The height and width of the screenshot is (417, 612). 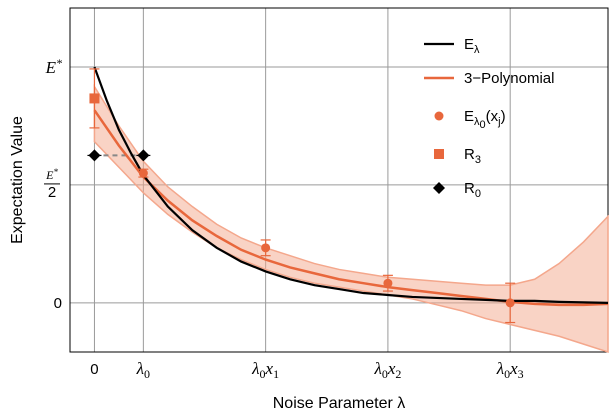 What do you see at coordinates (387, 370) in the screenshot?
I see `x-tick-label: λ0x2` at bounding box center [387, 370].